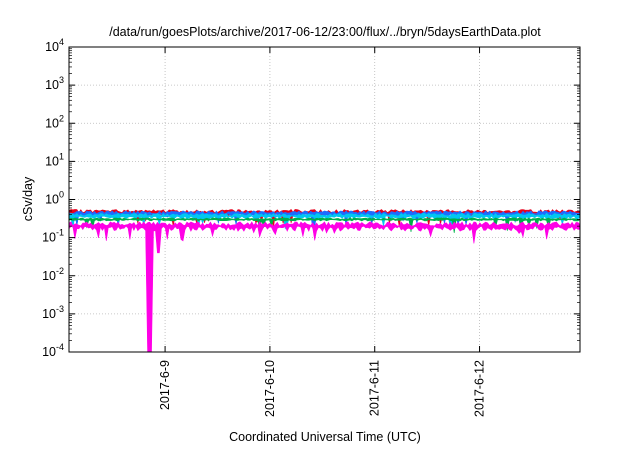 The width and height of the screenshot is (640, 453). I want to click on y-tick-label: 10⁻⁴, so click(53, 350).